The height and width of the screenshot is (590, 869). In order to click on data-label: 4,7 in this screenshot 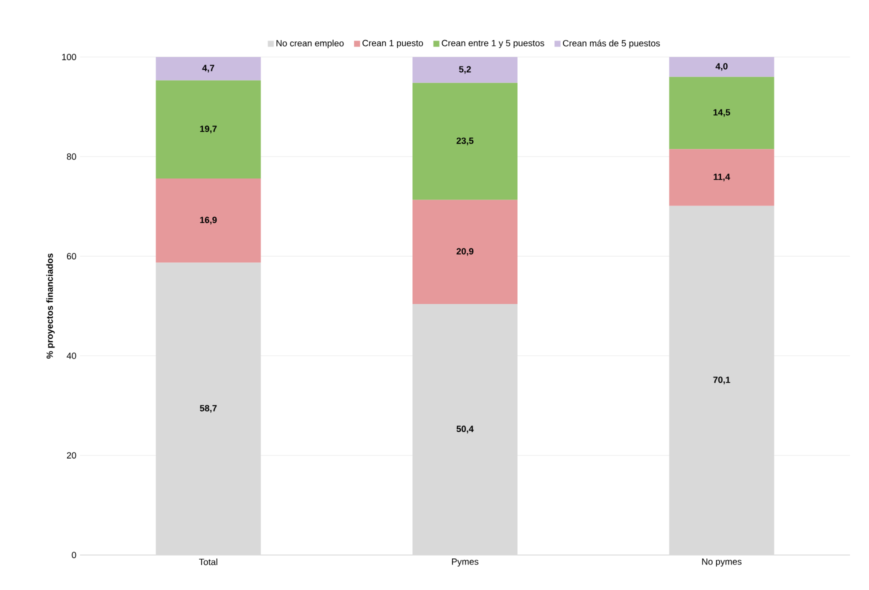, I will do `click(208, 68)`.